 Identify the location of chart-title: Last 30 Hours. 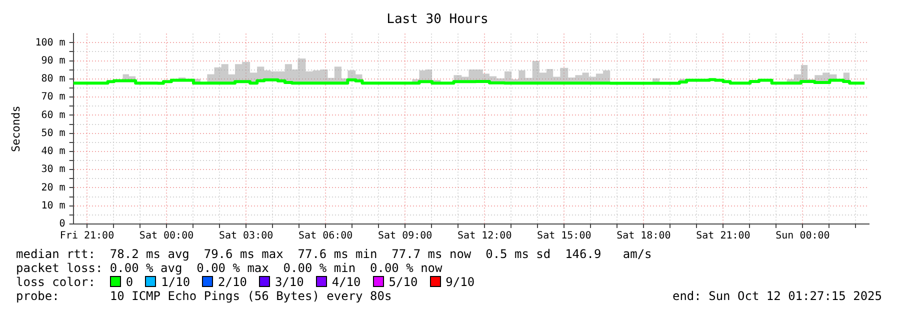
(437, 20).